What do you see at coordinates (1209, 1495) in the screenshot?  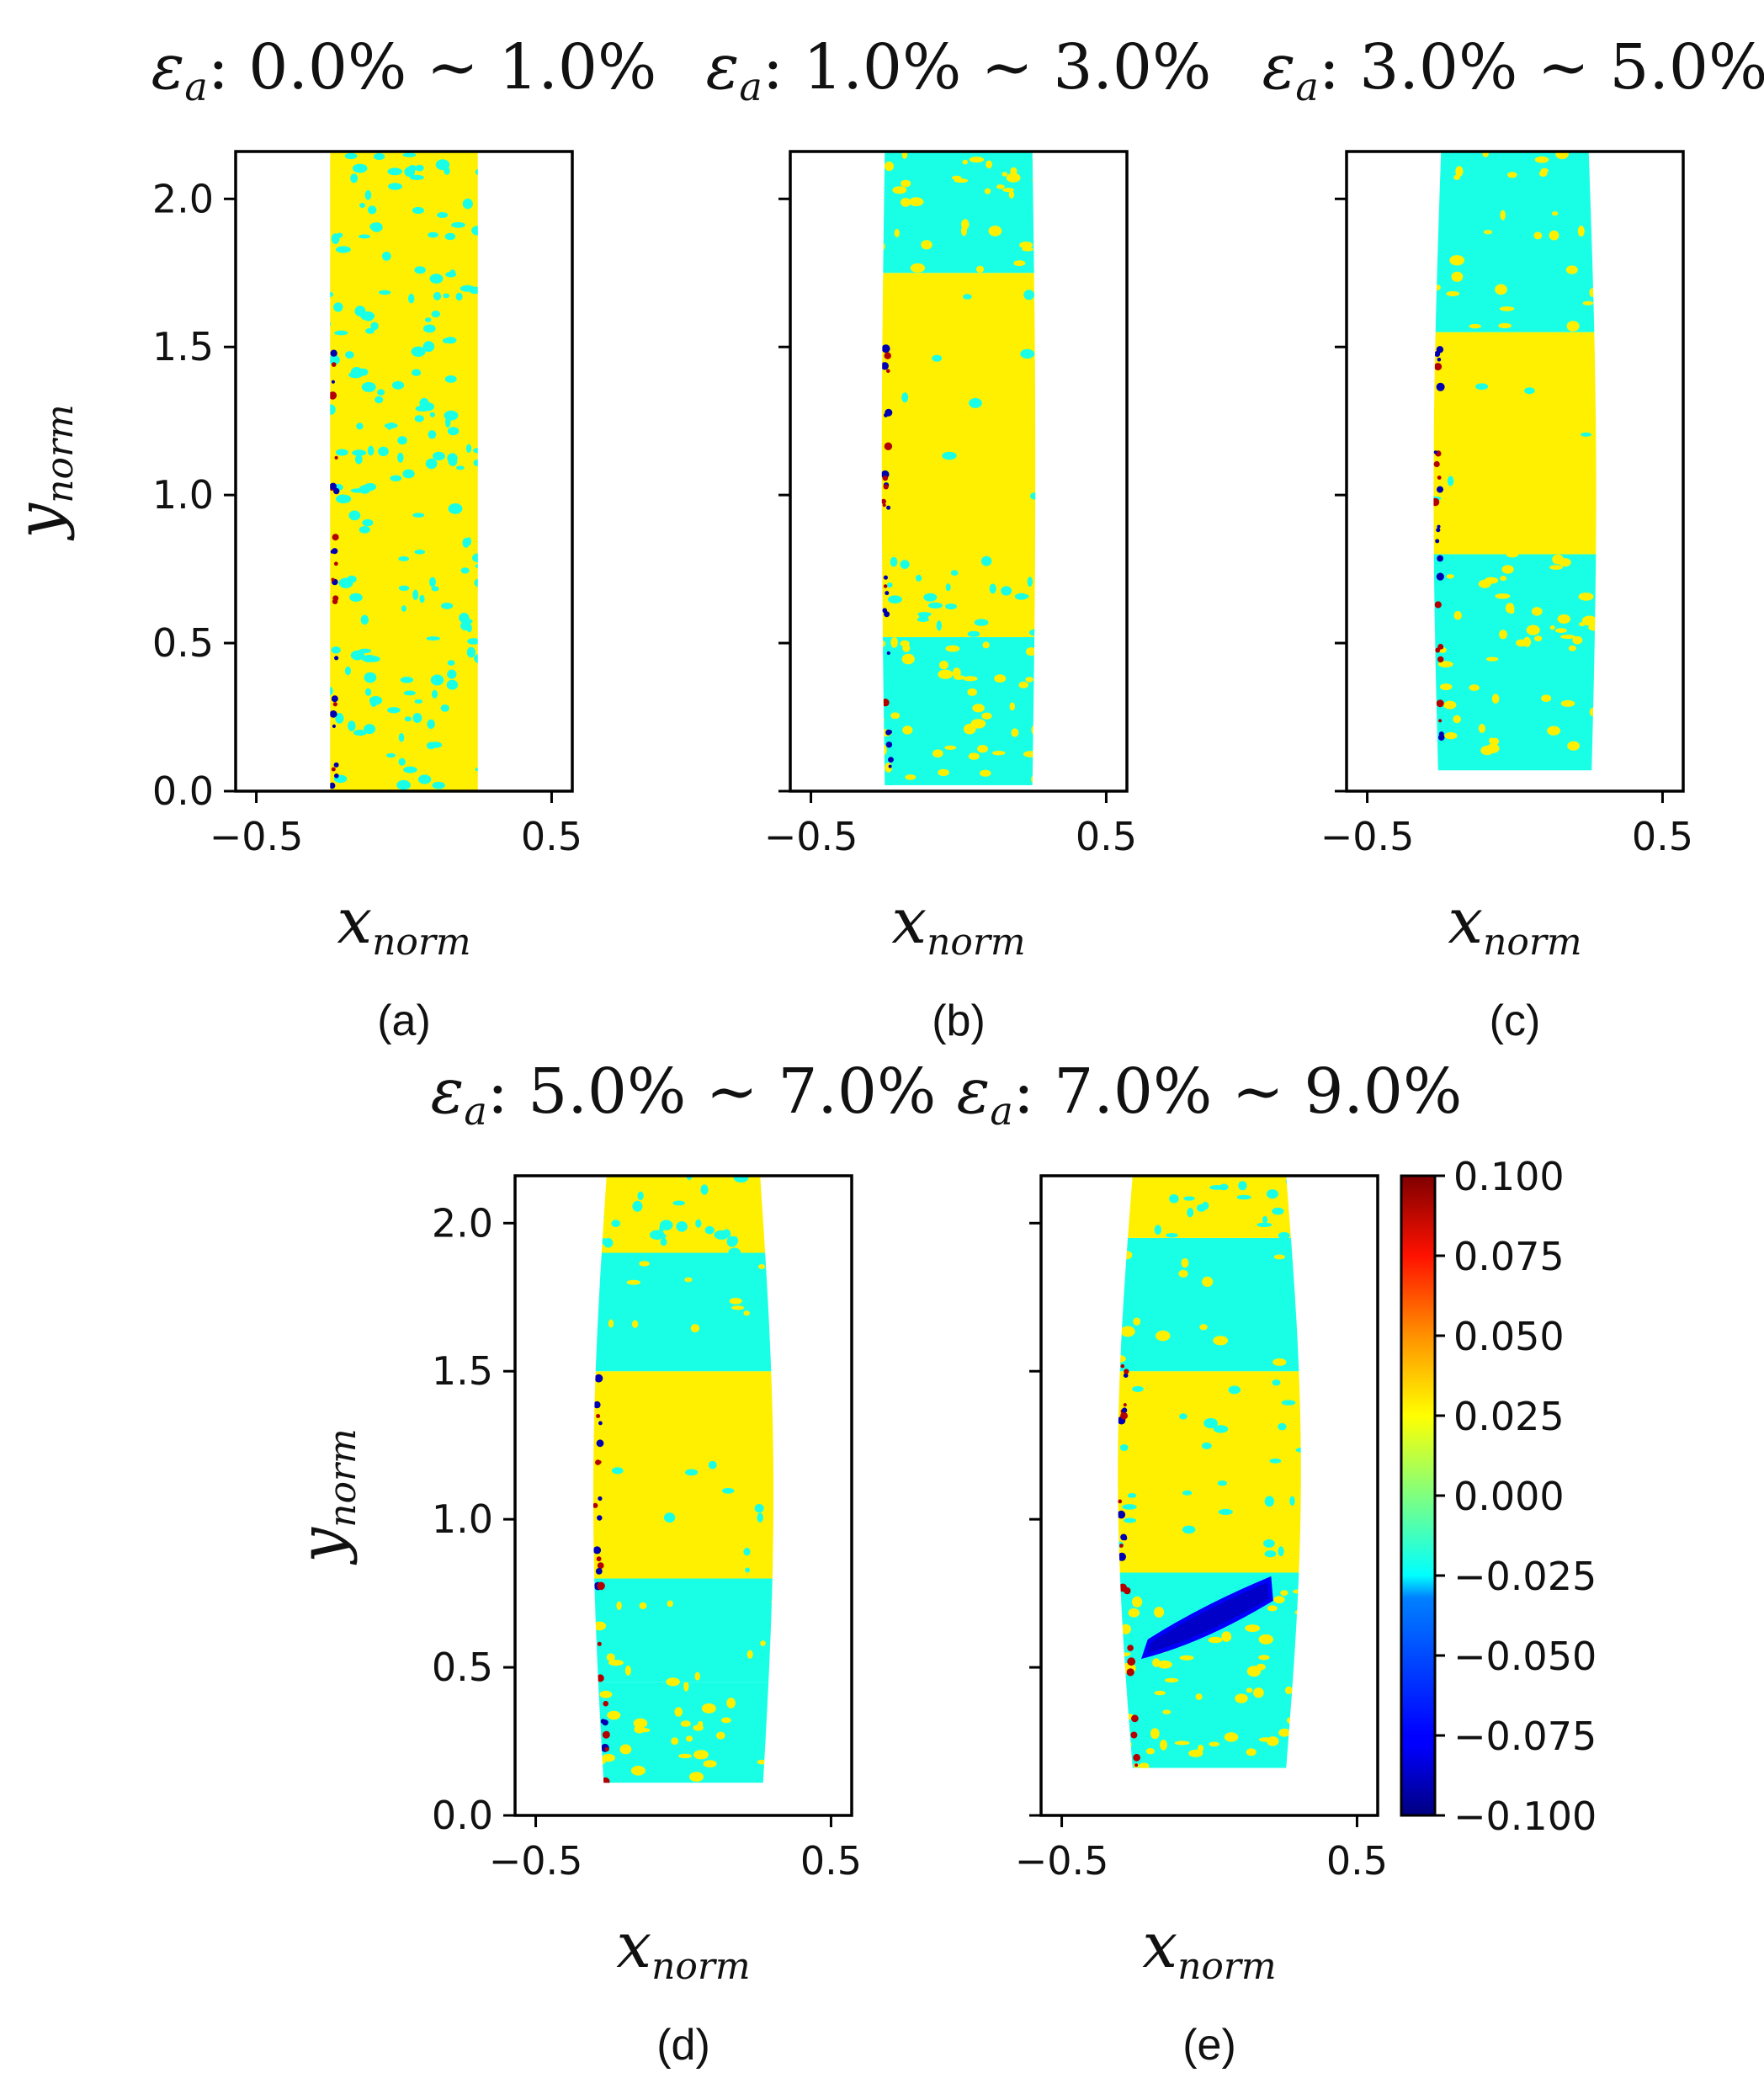 I see `axes-frame-e` at bounding box center [1209, 1495].